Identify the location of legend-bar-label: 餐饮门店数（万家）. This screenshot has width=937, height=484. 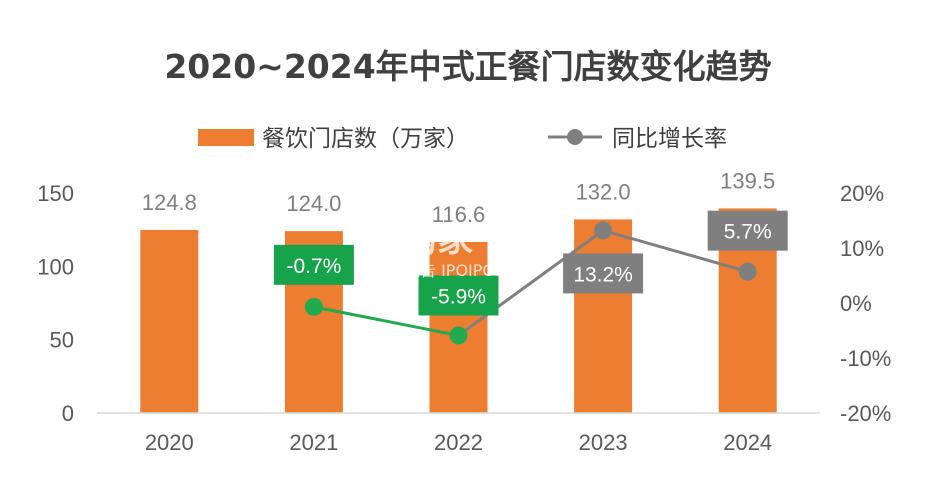
(365, 139).